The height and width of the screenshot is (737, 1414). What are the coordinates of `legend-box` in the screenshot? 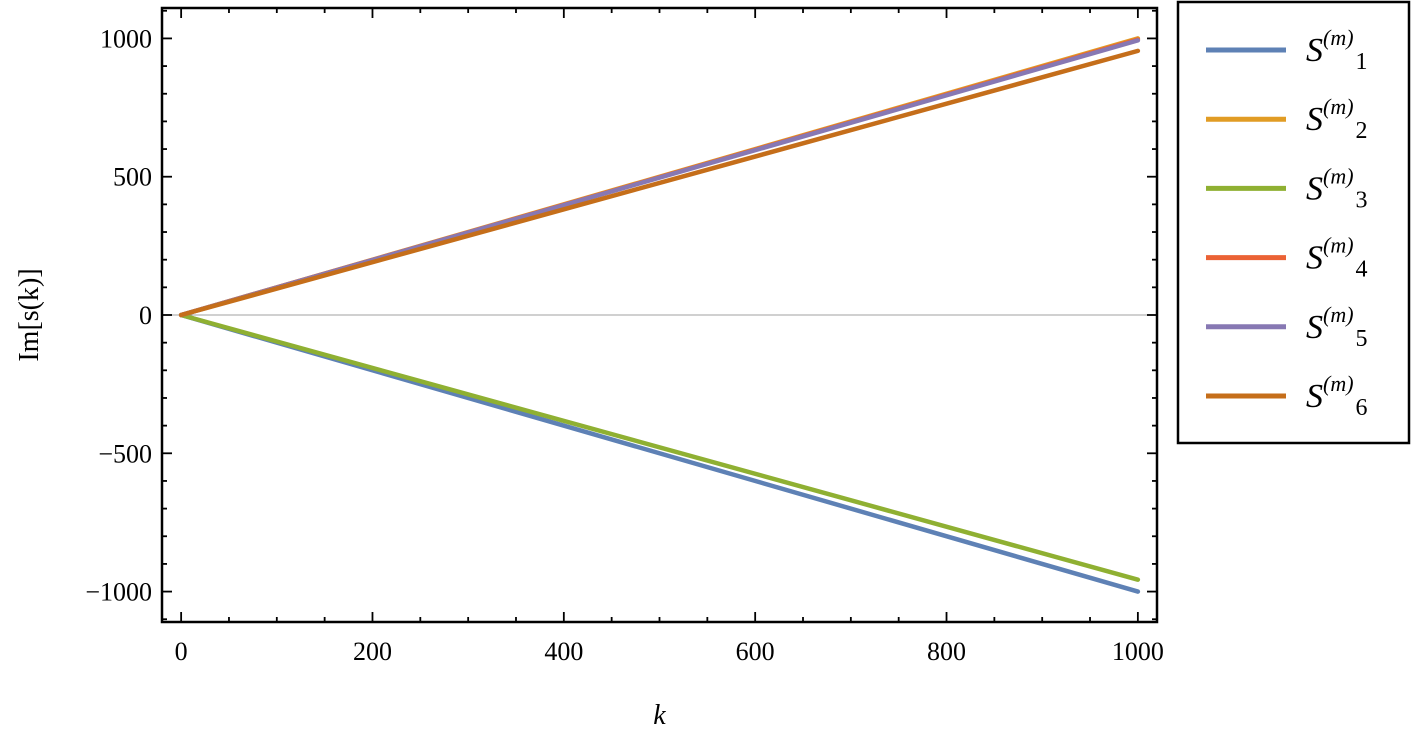 It's located at (1293, 222).